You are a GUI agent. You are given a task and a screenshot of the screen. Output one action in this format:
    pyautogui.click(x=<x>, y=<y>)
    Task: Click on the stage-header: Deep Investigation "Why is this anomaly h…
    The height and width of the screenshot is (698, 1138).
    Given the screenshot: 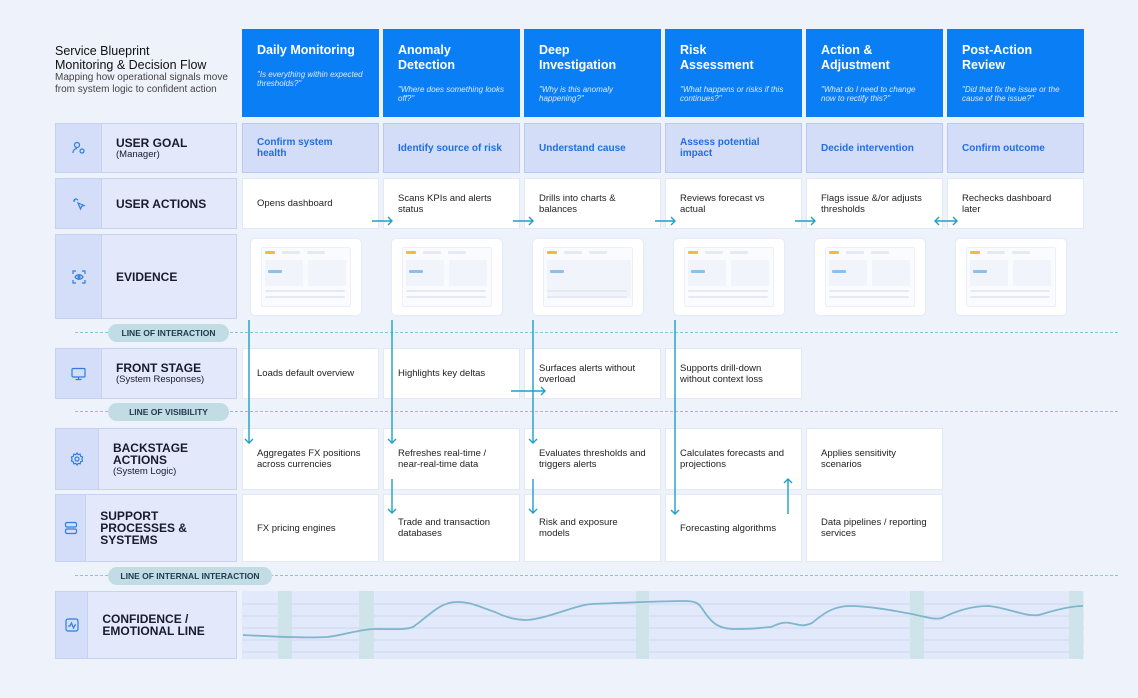 What is the action you would take?
    pyautogui.click(x=592, y=73)
    